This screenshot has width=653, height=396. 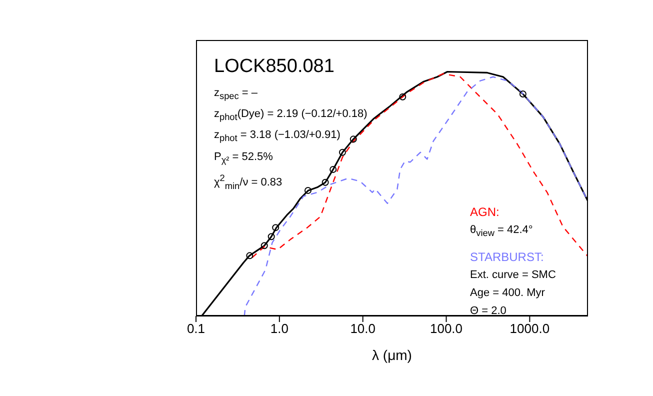 I want to click on text: STARBURST:, so click(x=507, y=257).